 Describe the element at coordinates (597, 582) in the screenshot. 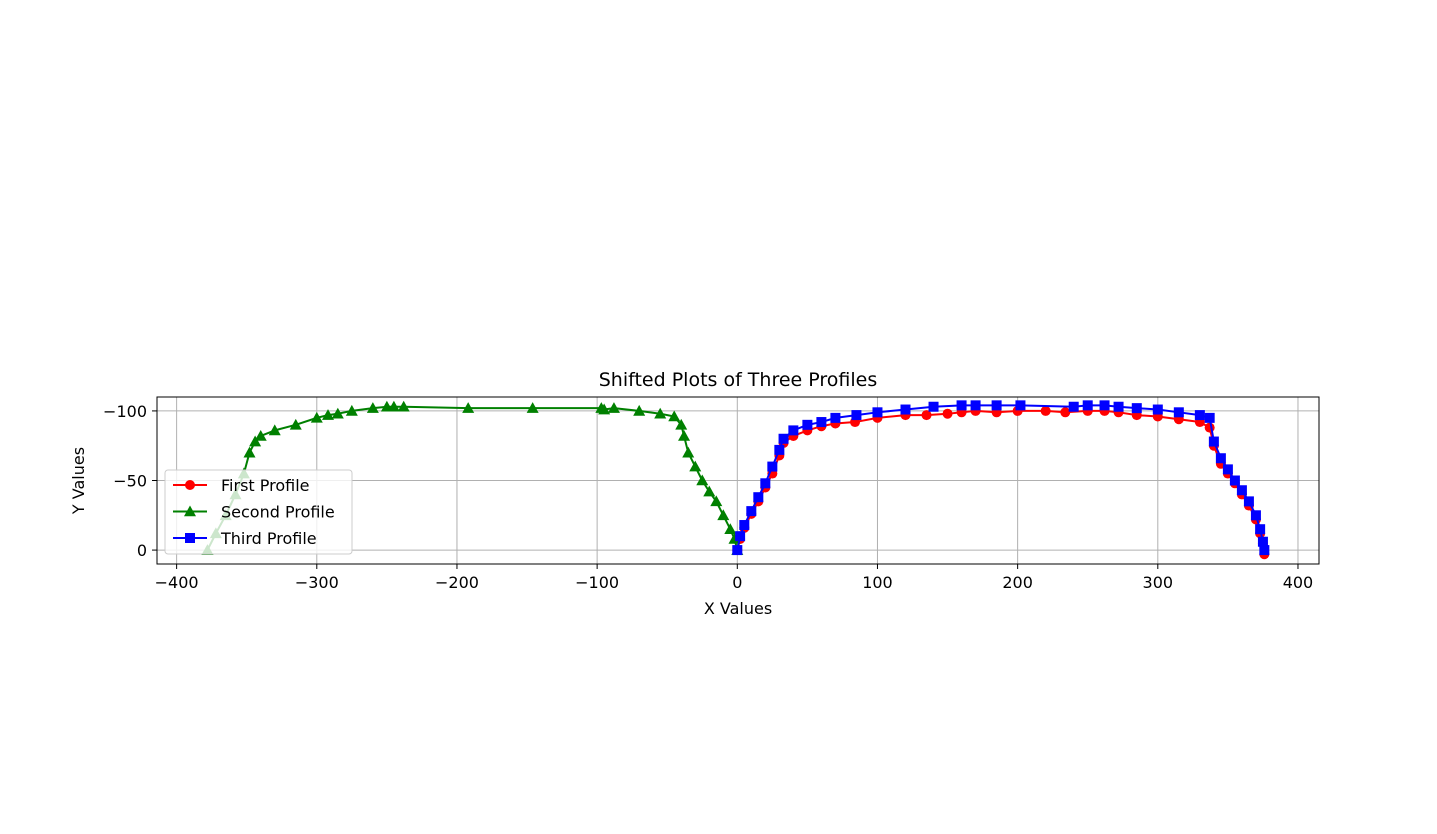

I see `x-tick-label: −100` at that location.